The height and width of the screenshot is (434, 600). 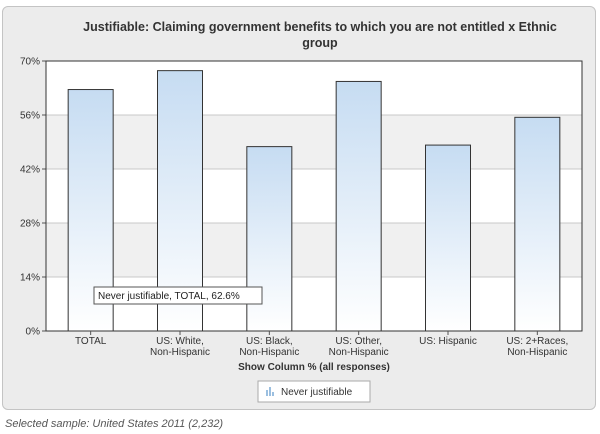 What do you see at coordinates (30, 170) in the screenshot?
I see `y-tick-label: 42%` at bounding box center [30, 170].